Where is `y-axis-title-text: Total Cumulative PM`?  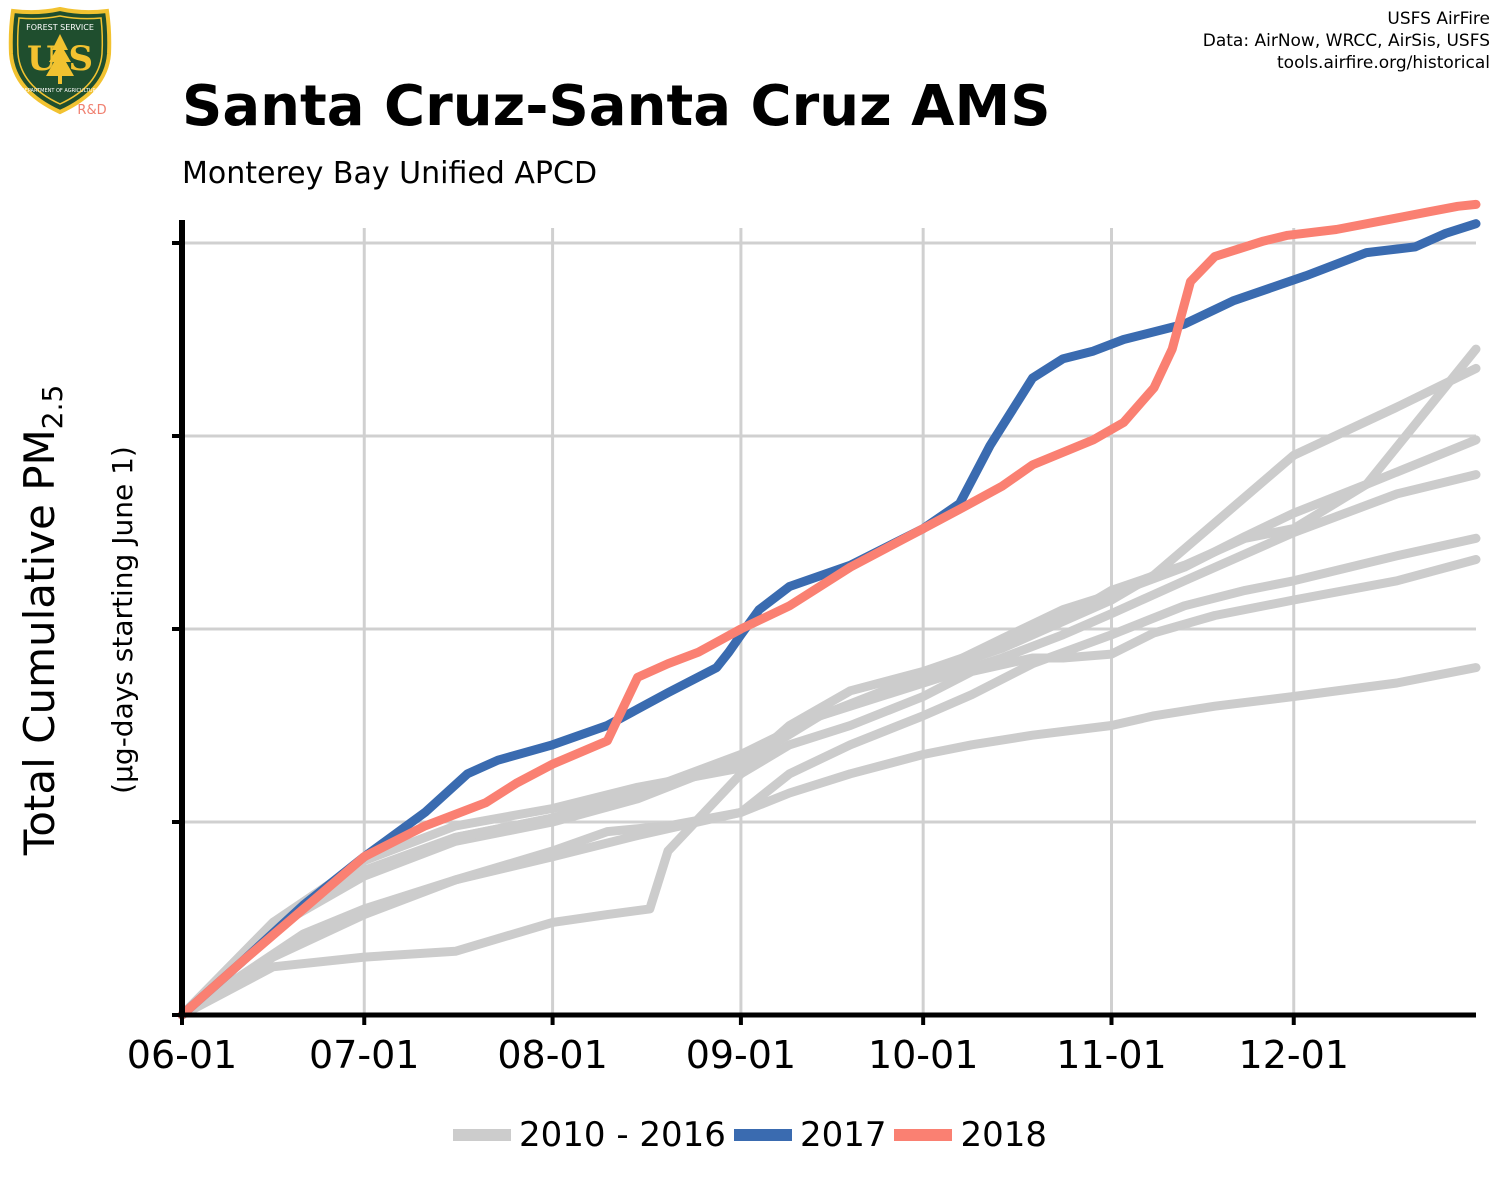 y-axis-title-text: Total Cumulative PM is located at coordinates (39, 642).